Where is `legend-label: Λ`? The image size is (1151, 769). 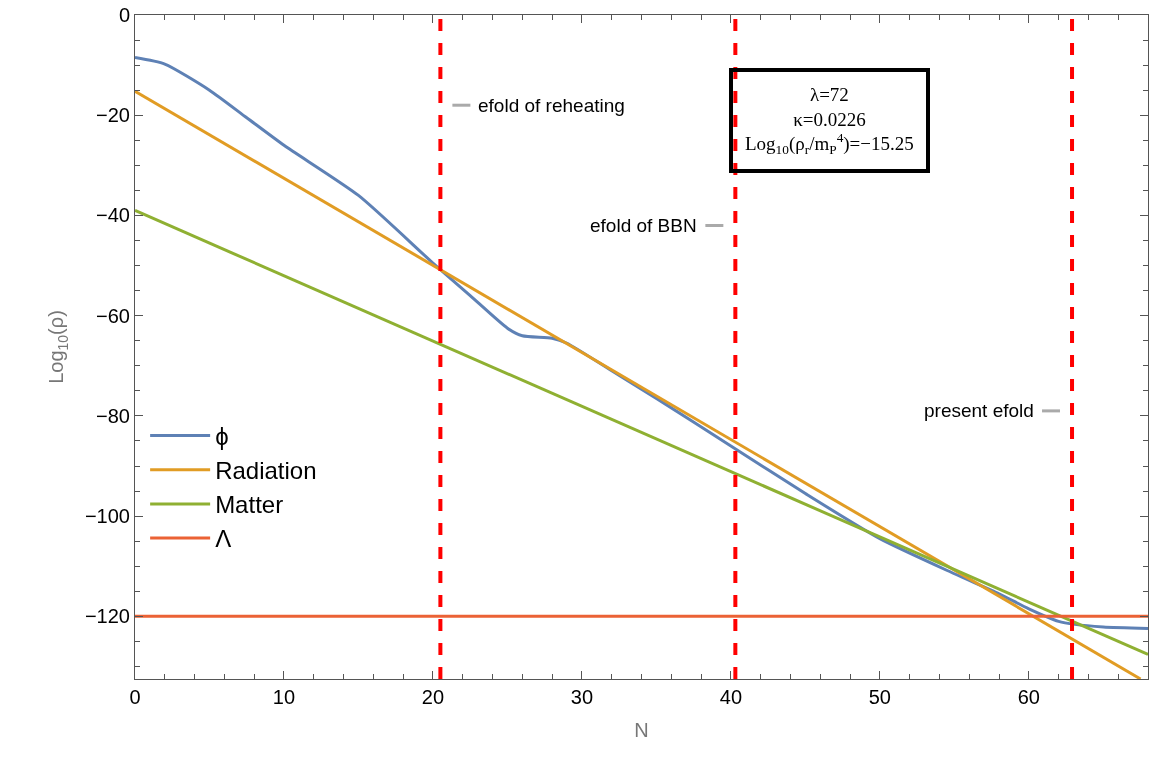
legend-label: Λ is located at coordinates (223, 539).